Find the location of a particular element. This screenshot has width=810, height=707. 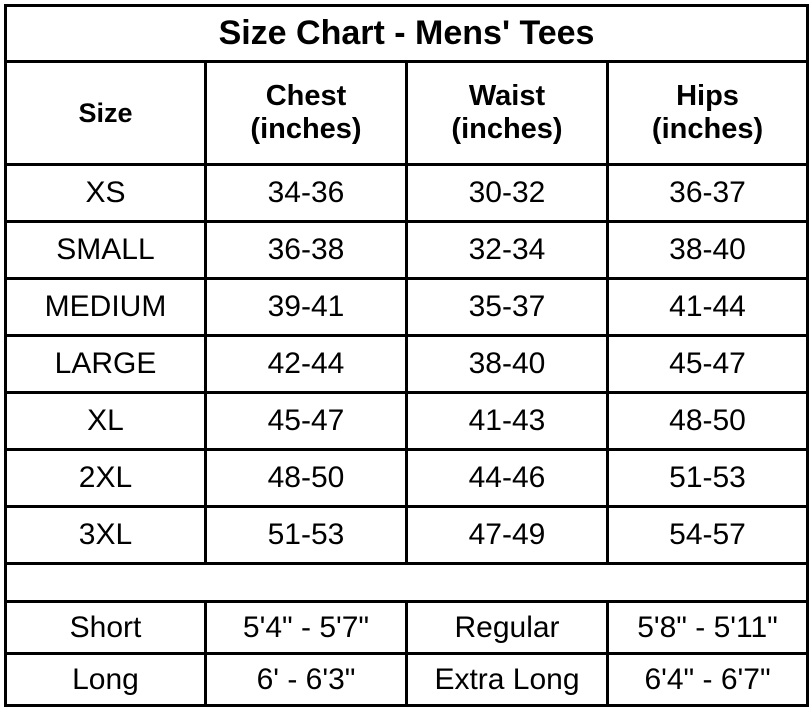

cell-waist: 32-34 is located at coordinates (507, 250).